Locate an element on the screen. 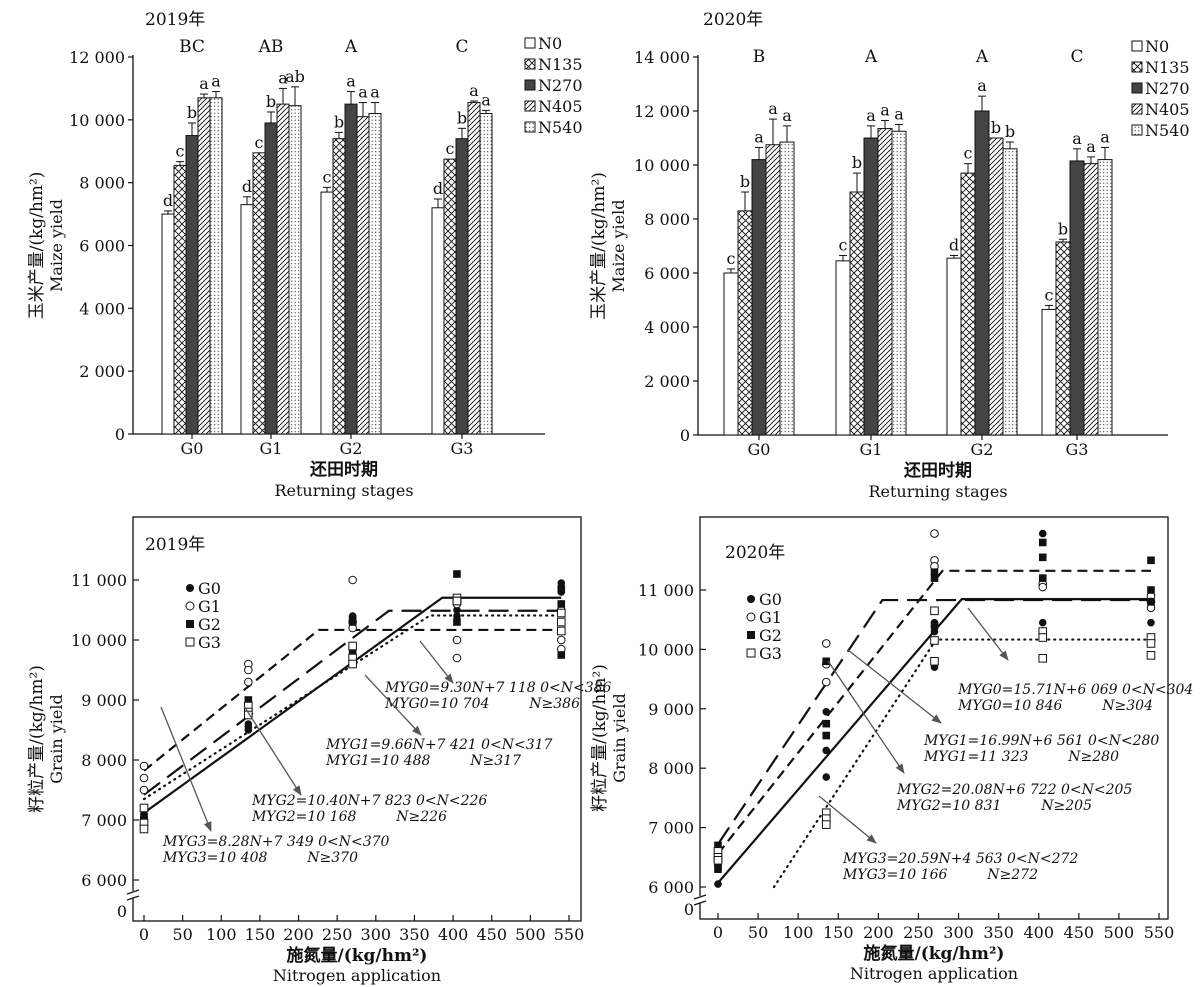 The height and width of the screenshot is (987, 1200). group-significance-letter: C is located at coordinates (1076, 57).